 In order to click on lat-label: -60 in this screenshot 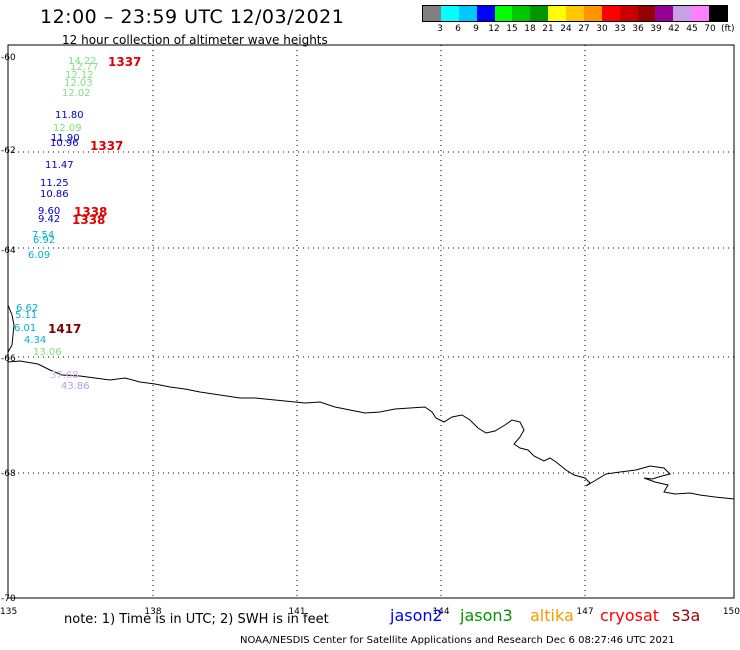, I will do `click(8, 58)`.